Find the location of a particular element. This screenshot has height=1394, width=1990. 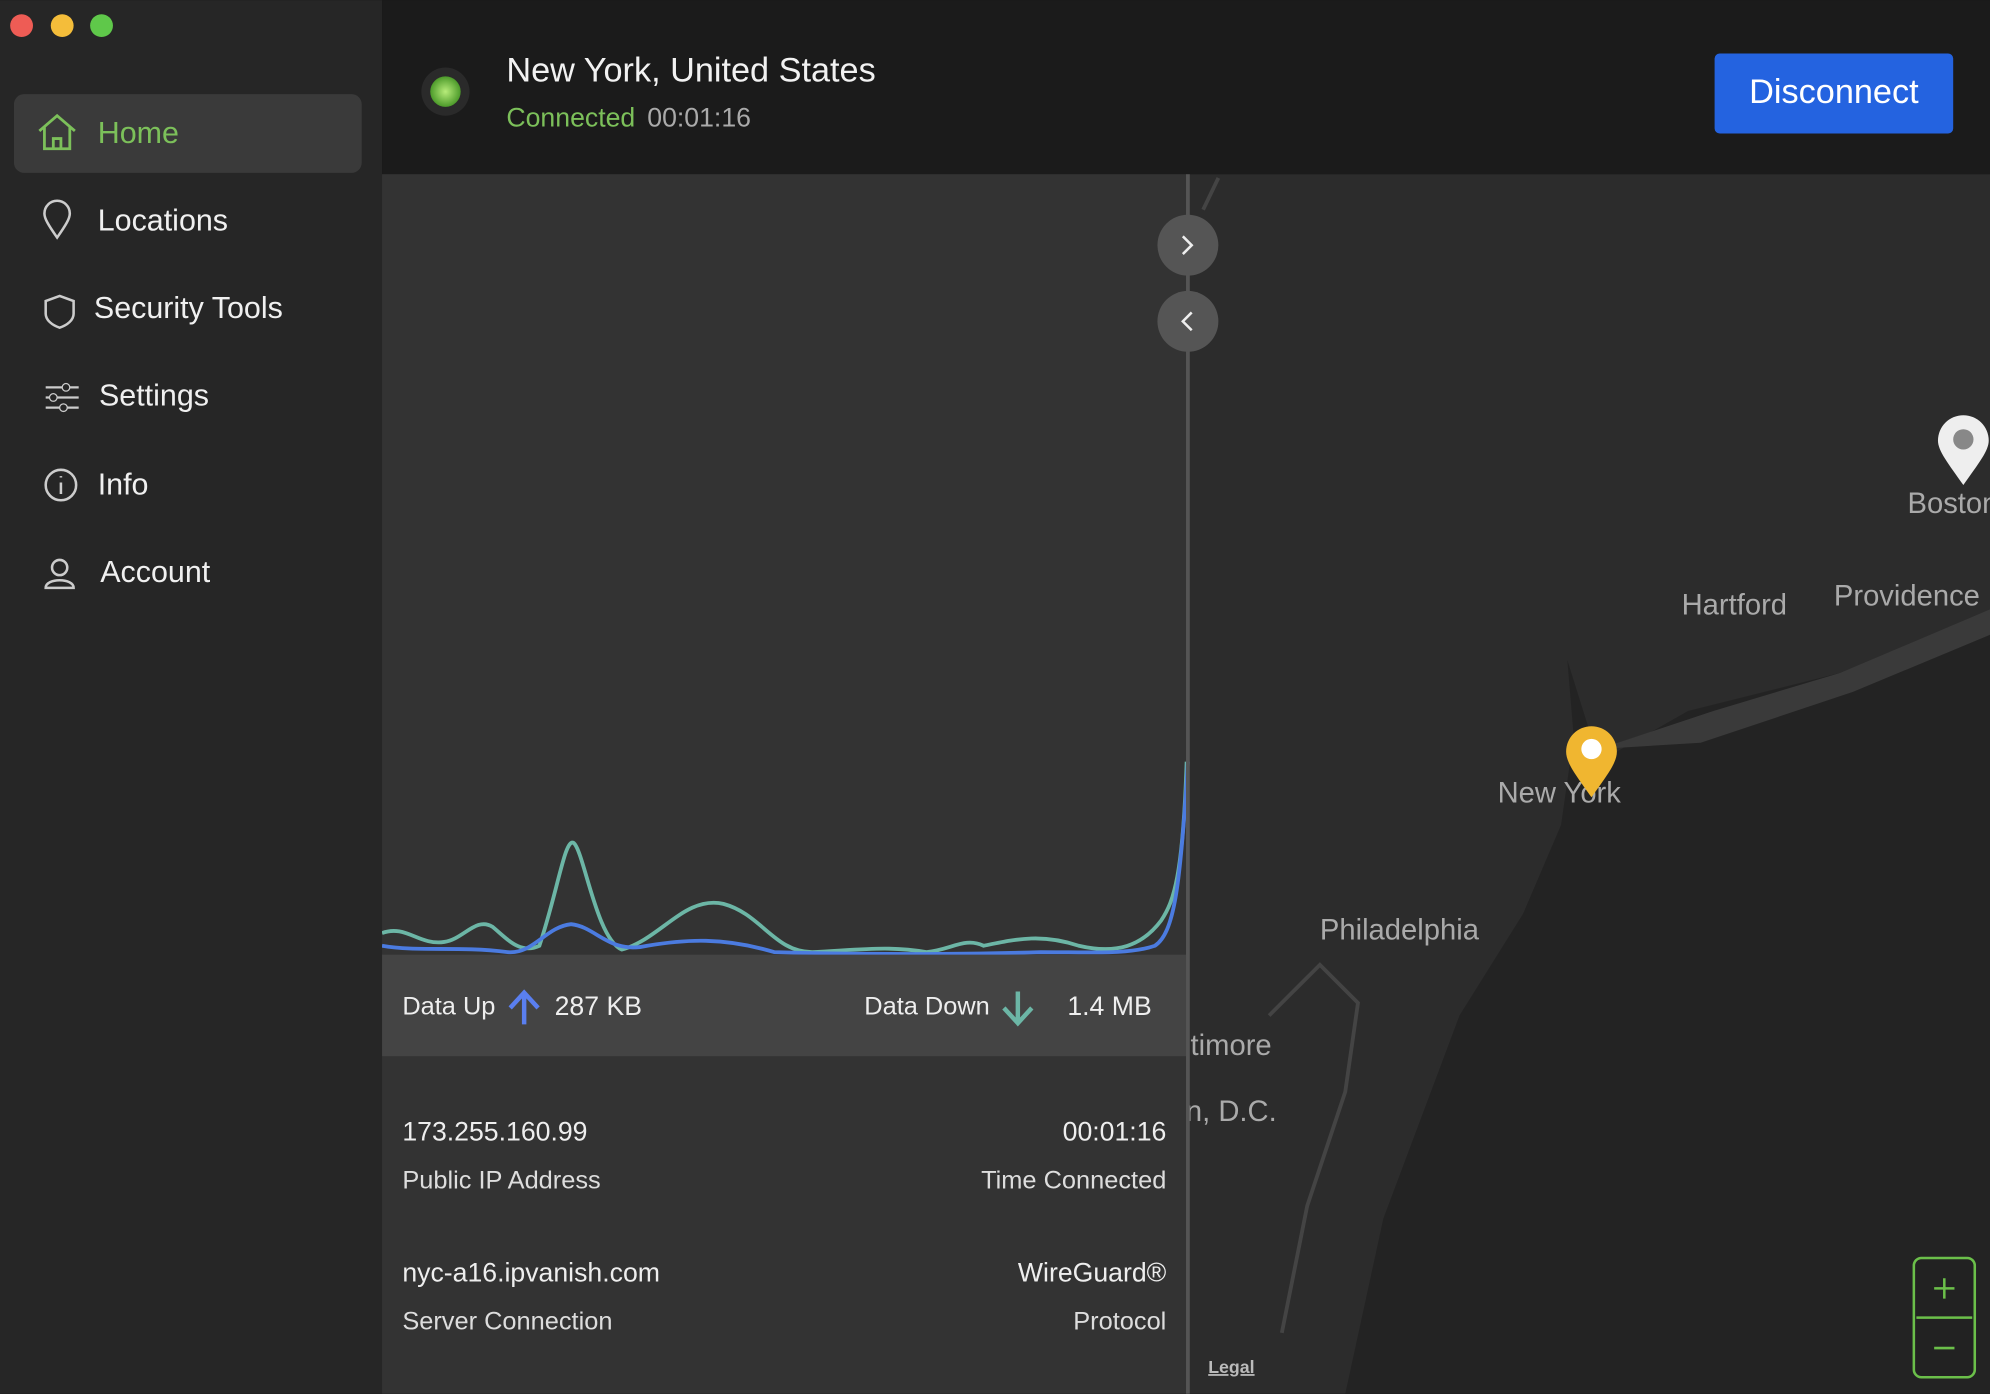

detail-value: nyc-a16.ipvanish.com is located at coordinates (531, 1273).